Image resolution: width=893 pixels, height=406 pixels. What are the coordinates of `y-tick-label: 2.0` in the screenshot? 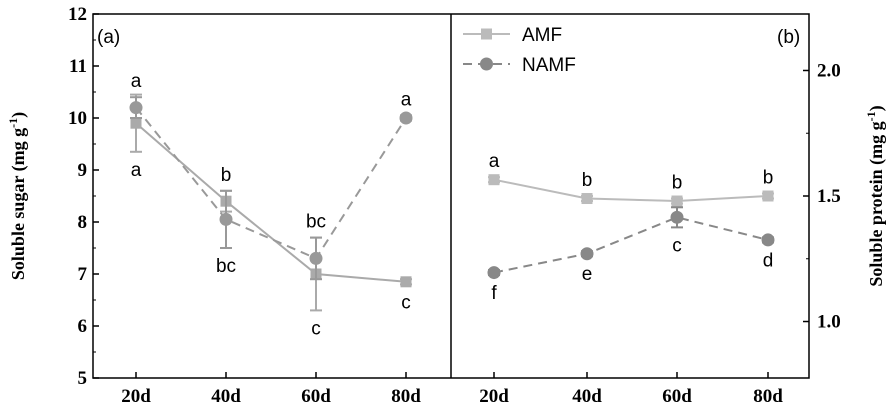 It's located at (829, 70).